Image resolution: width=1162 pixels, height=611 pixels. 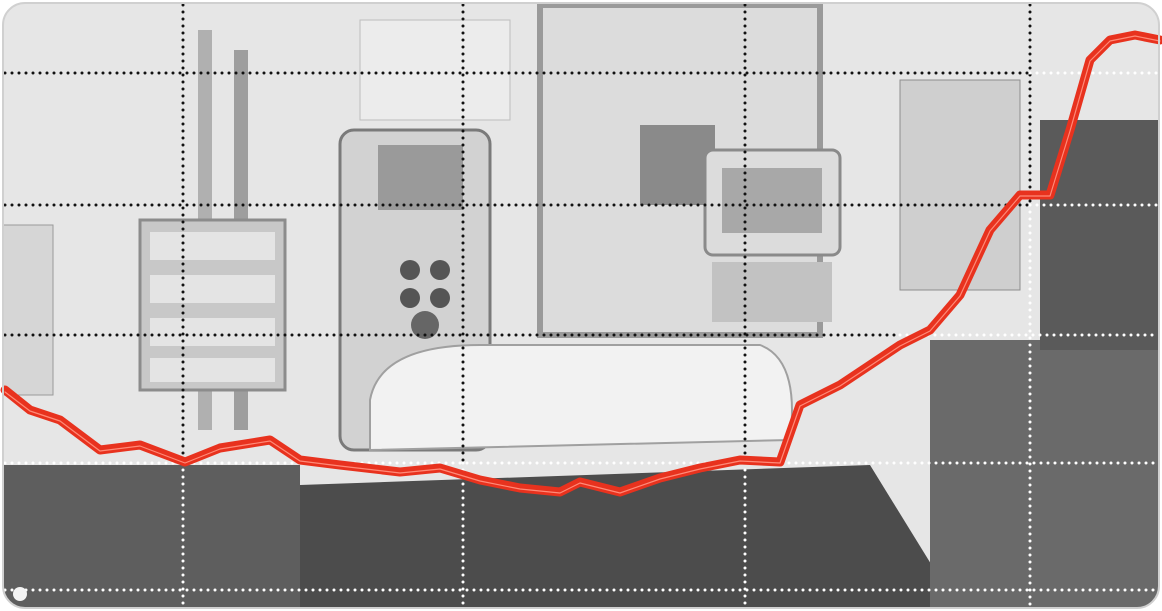 What do you see at coordinates (772, 292) in the screenshot?
I see `monitor-base` at bounding box center [772, 292].